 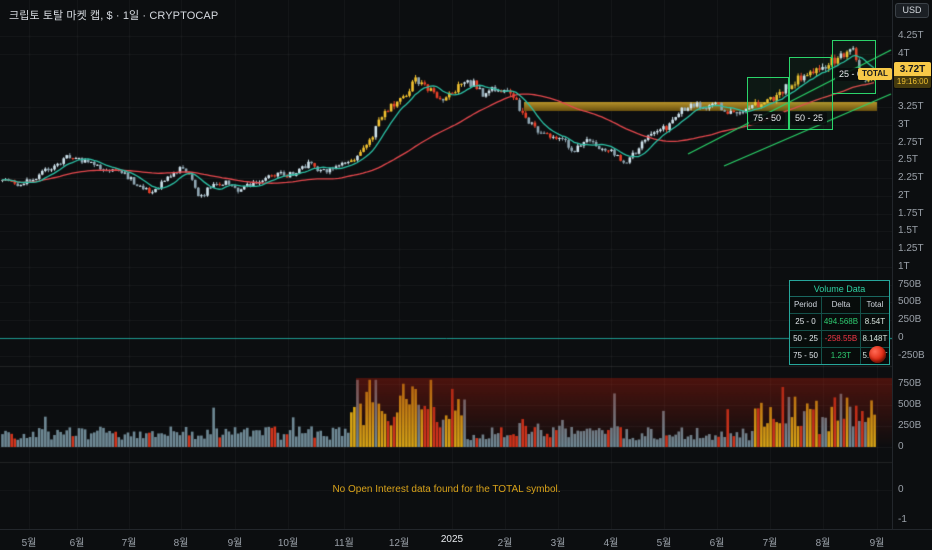 I want to click on measure-box, so click(x=854, y=67).